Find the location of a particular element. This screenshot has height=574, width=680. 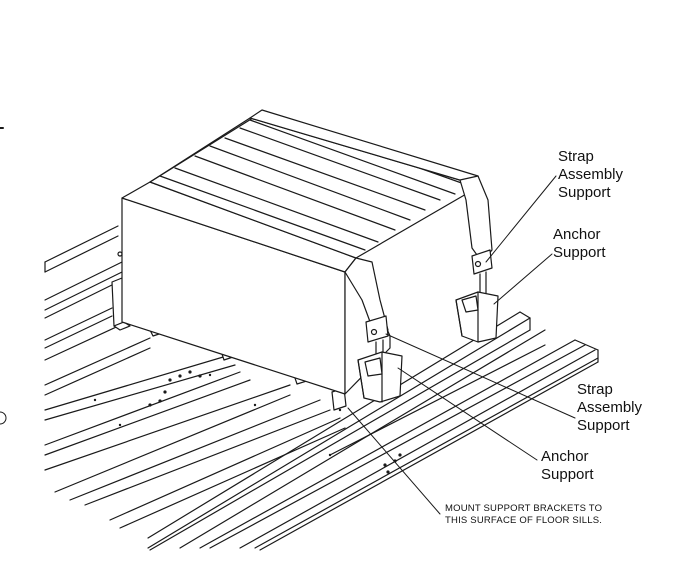

strap-assembly-support-upper is located at coordinates (482, 272).